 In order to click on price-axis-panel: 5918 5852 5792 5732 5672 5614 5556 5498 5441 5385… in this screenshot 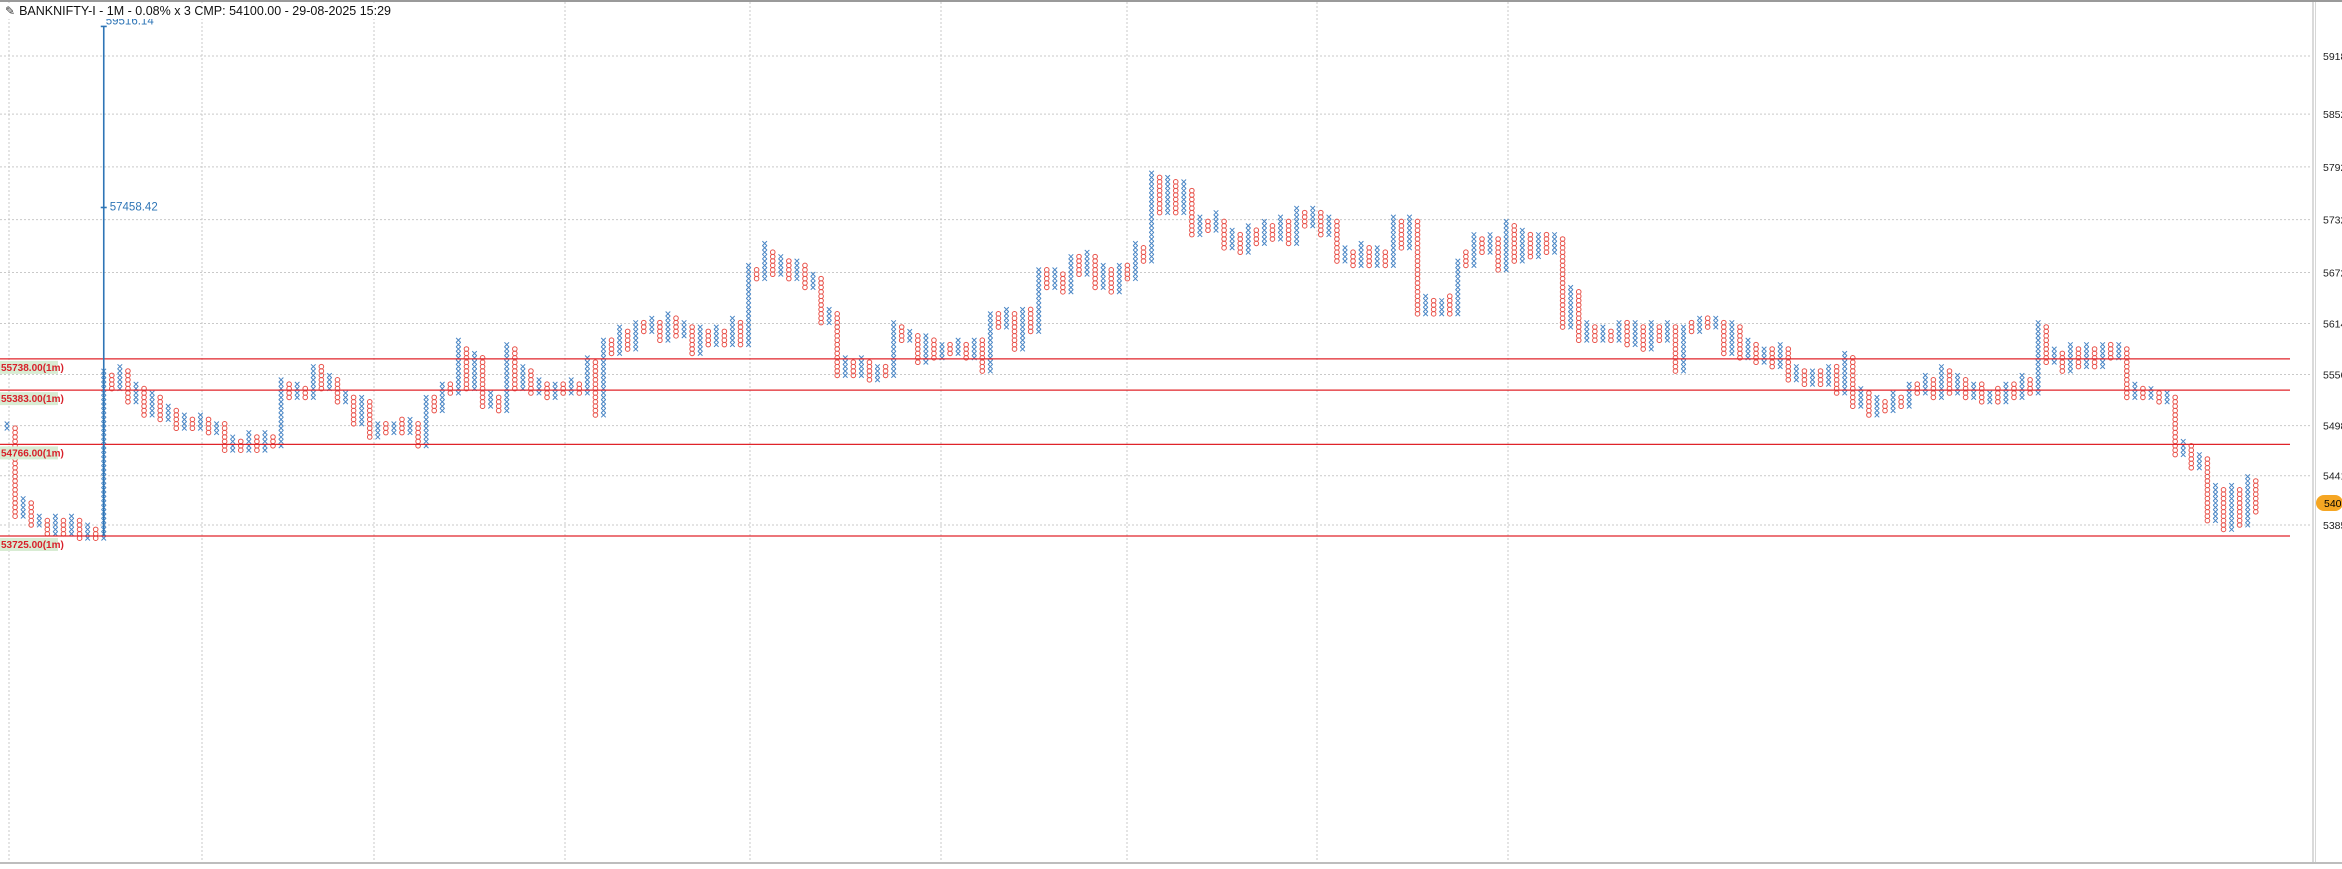, I will do `click(2328, 433)`.